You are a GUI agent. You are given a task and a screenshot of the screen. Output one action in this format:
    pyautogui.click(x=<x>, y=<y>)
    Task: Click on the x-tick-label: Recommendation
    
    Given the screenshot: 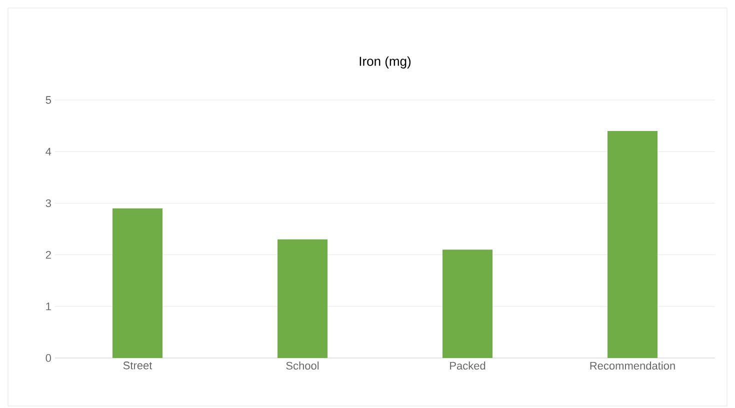 What is the action you would take?
    pyautogui.click(x=632, y=366)
    